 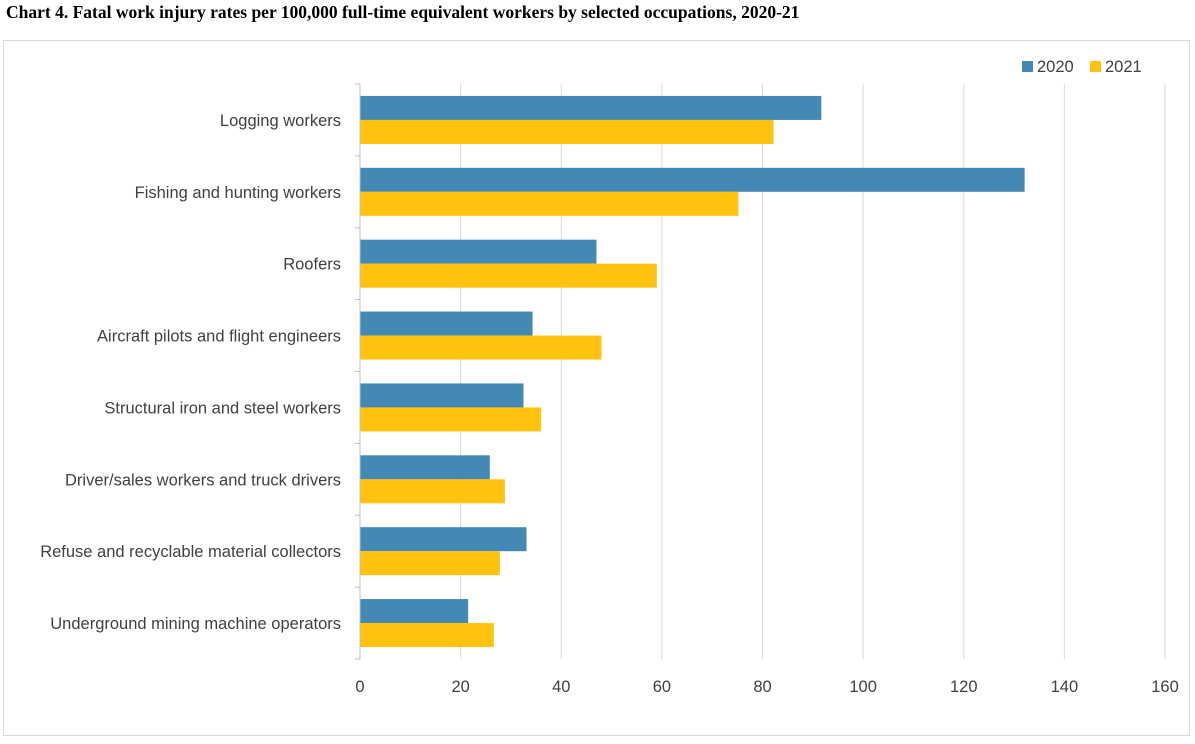 What do you see at coordinates (359, 687) in the screenshot?
I see `x-tick-label: 0` at bounding box center [359, 687].